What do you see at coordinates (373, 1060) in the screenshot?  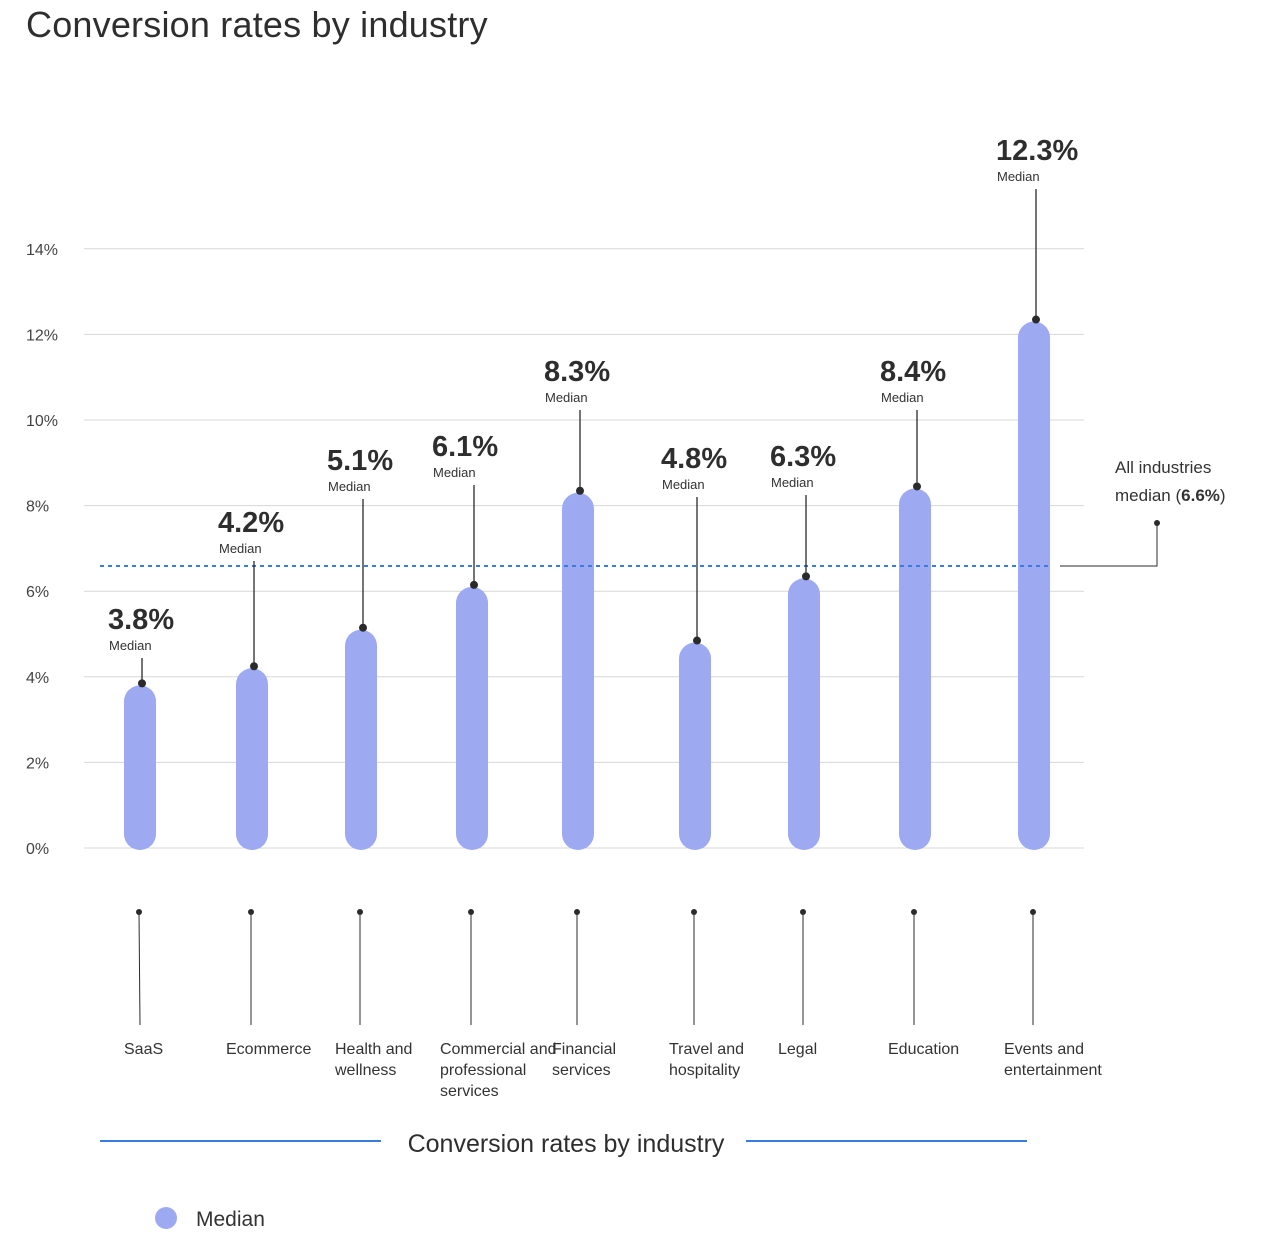 I see `x-tick-label: Health and wellness` at bounding box center [373, 1060].